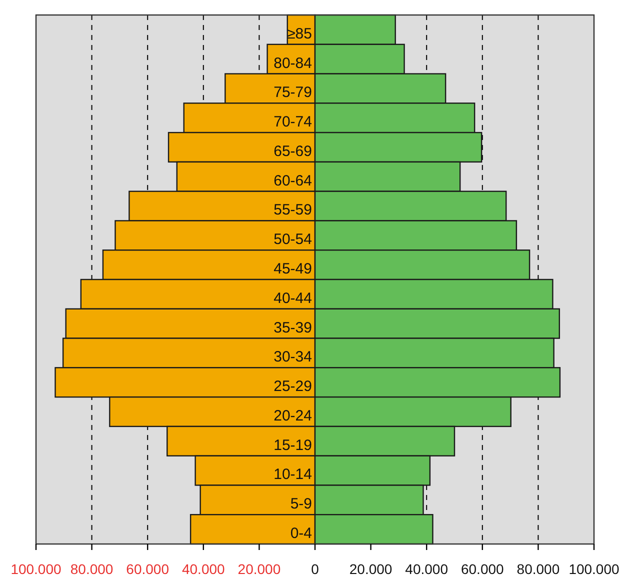  I want to click on y-tick-label: 25-29, so click(293, 387).